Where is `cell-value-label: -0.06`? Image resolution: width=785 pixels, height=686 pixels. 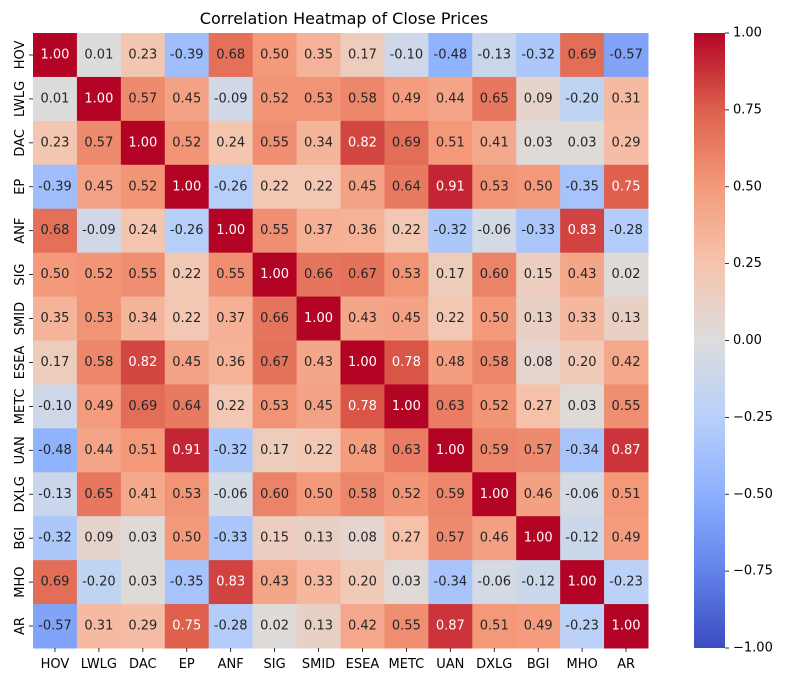 cell-value-label: -0.06 is located at coordinates (494, 582).